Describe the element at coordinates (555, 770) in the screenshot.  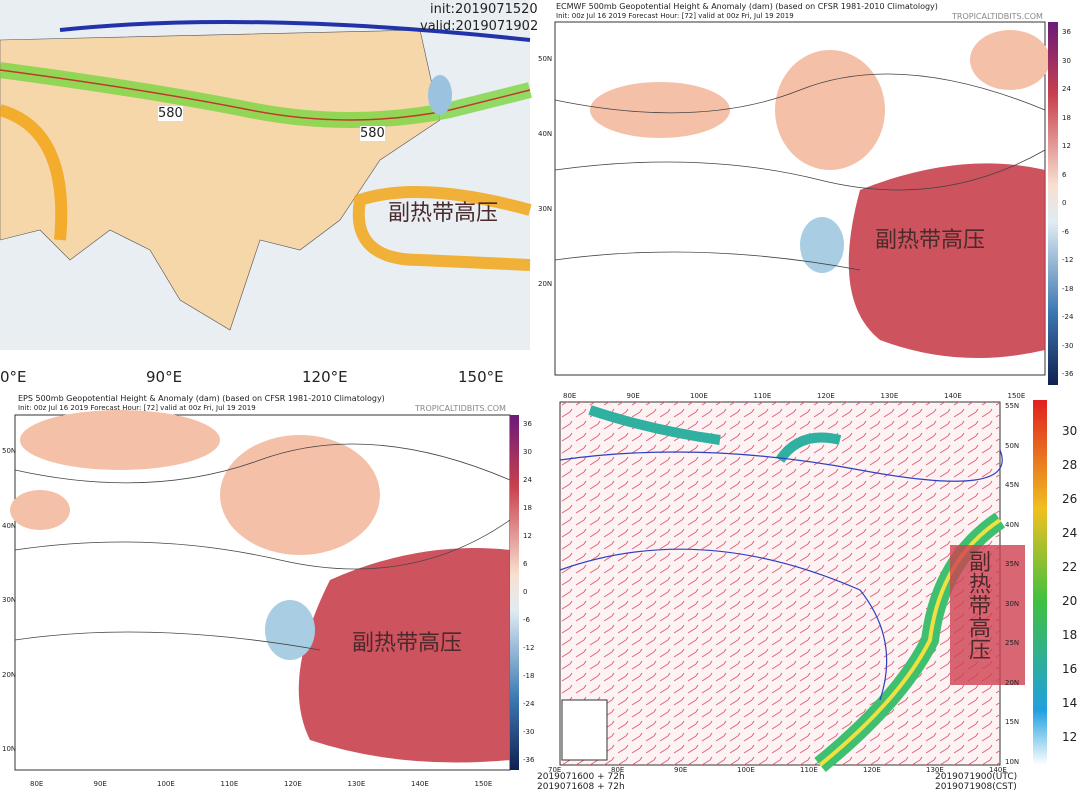
I see `lon-label: 70E` at that location.